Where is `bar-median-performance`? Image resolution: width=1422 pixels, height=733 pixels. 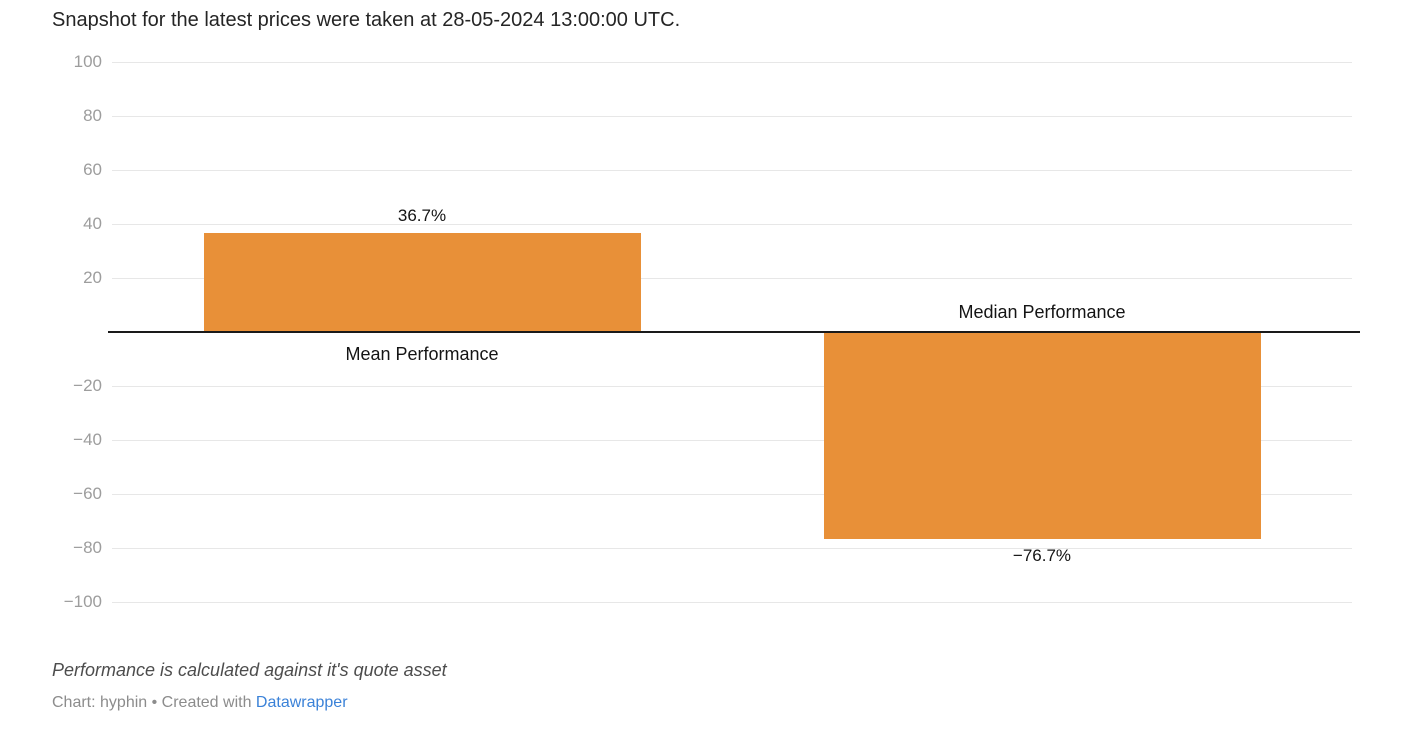
bar-median-performance is located at coordinates (1042, 435).